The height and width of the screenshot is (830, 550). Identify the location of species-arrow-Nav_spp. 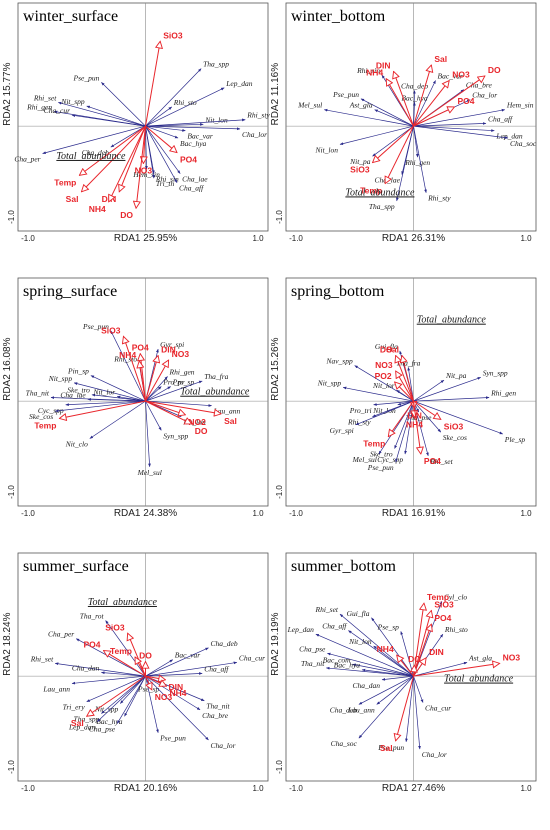
(384, 383).